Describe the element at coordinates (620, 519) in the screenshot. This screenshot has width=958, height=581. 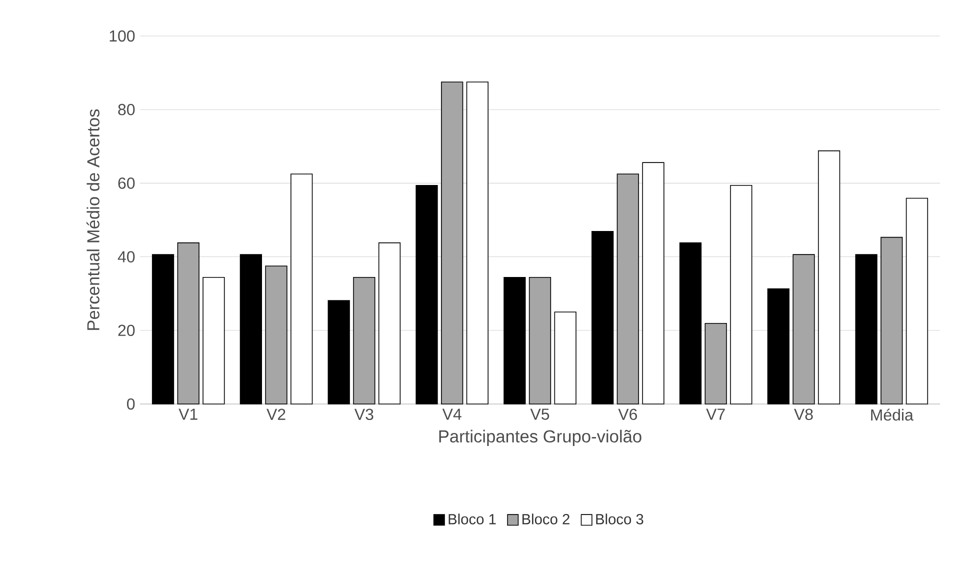
I see `legend-label: Bloco 3` at that location.